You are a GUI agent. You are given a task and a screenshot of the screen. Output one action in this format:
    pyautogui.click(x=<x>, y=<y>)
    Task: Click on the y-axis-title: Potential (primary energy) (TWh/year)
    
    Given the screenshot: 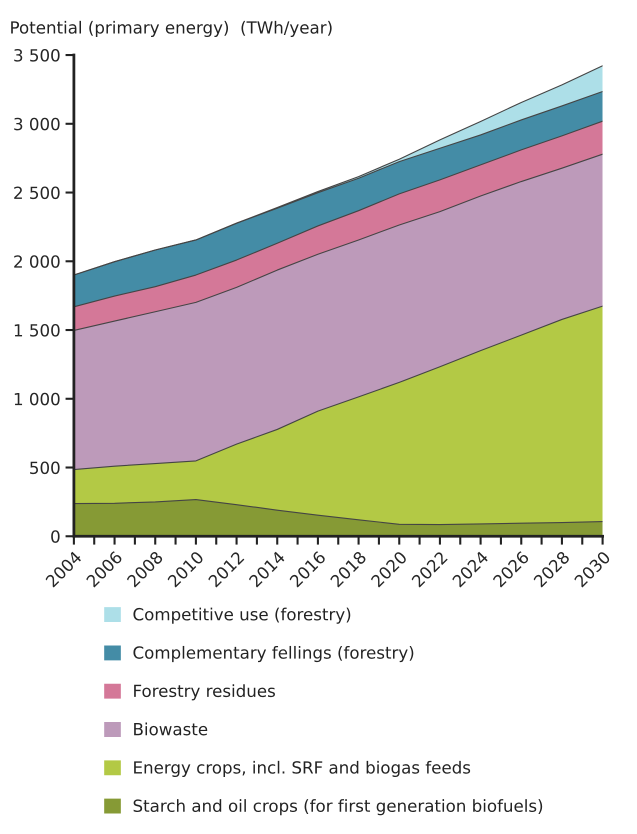 What is the action you would take?
    pyautogui.click(x=171, y=28)
    